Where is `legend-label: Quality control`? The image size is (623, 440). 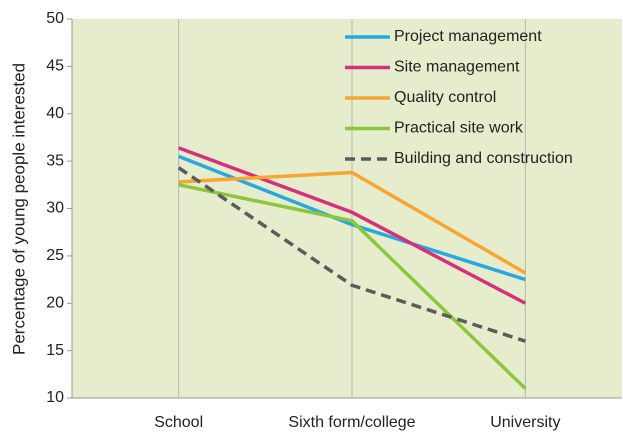
legend-label: Quality control is located at coordinates (445, 97).